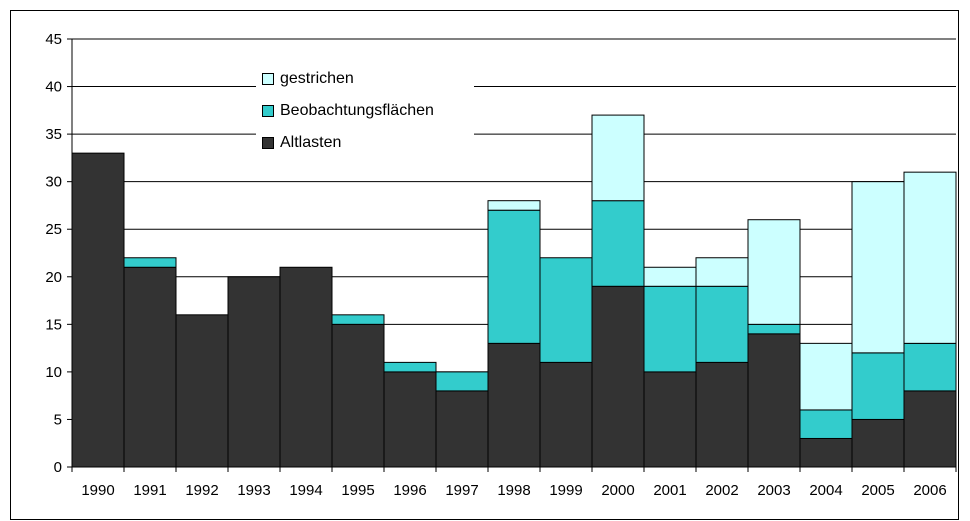  Describe the element at coordinates (202, 391) in the screenshot. I see `bar-altlasten-1992` at that location.